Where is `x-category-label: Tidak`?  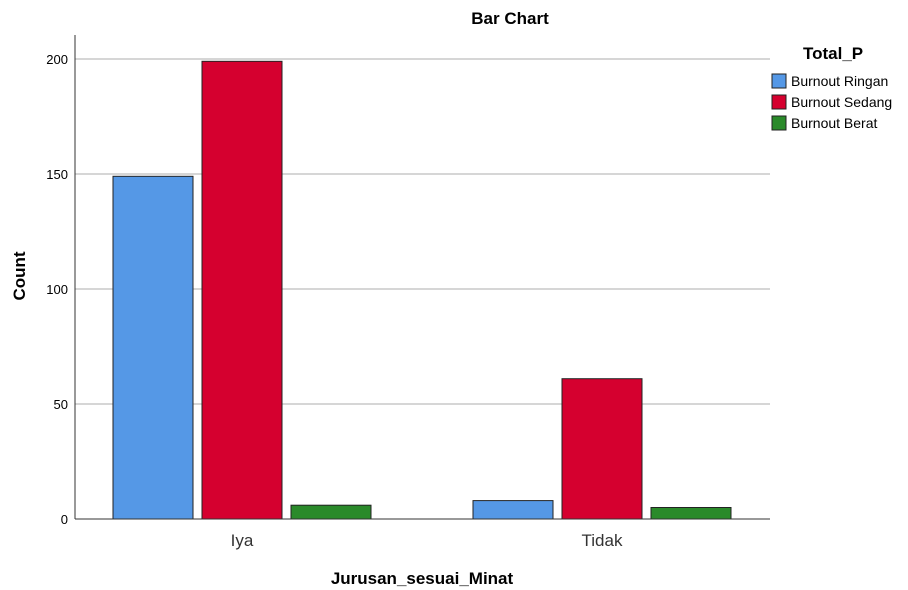 x-category-label: Tidak is located at coordinates (602, 540).